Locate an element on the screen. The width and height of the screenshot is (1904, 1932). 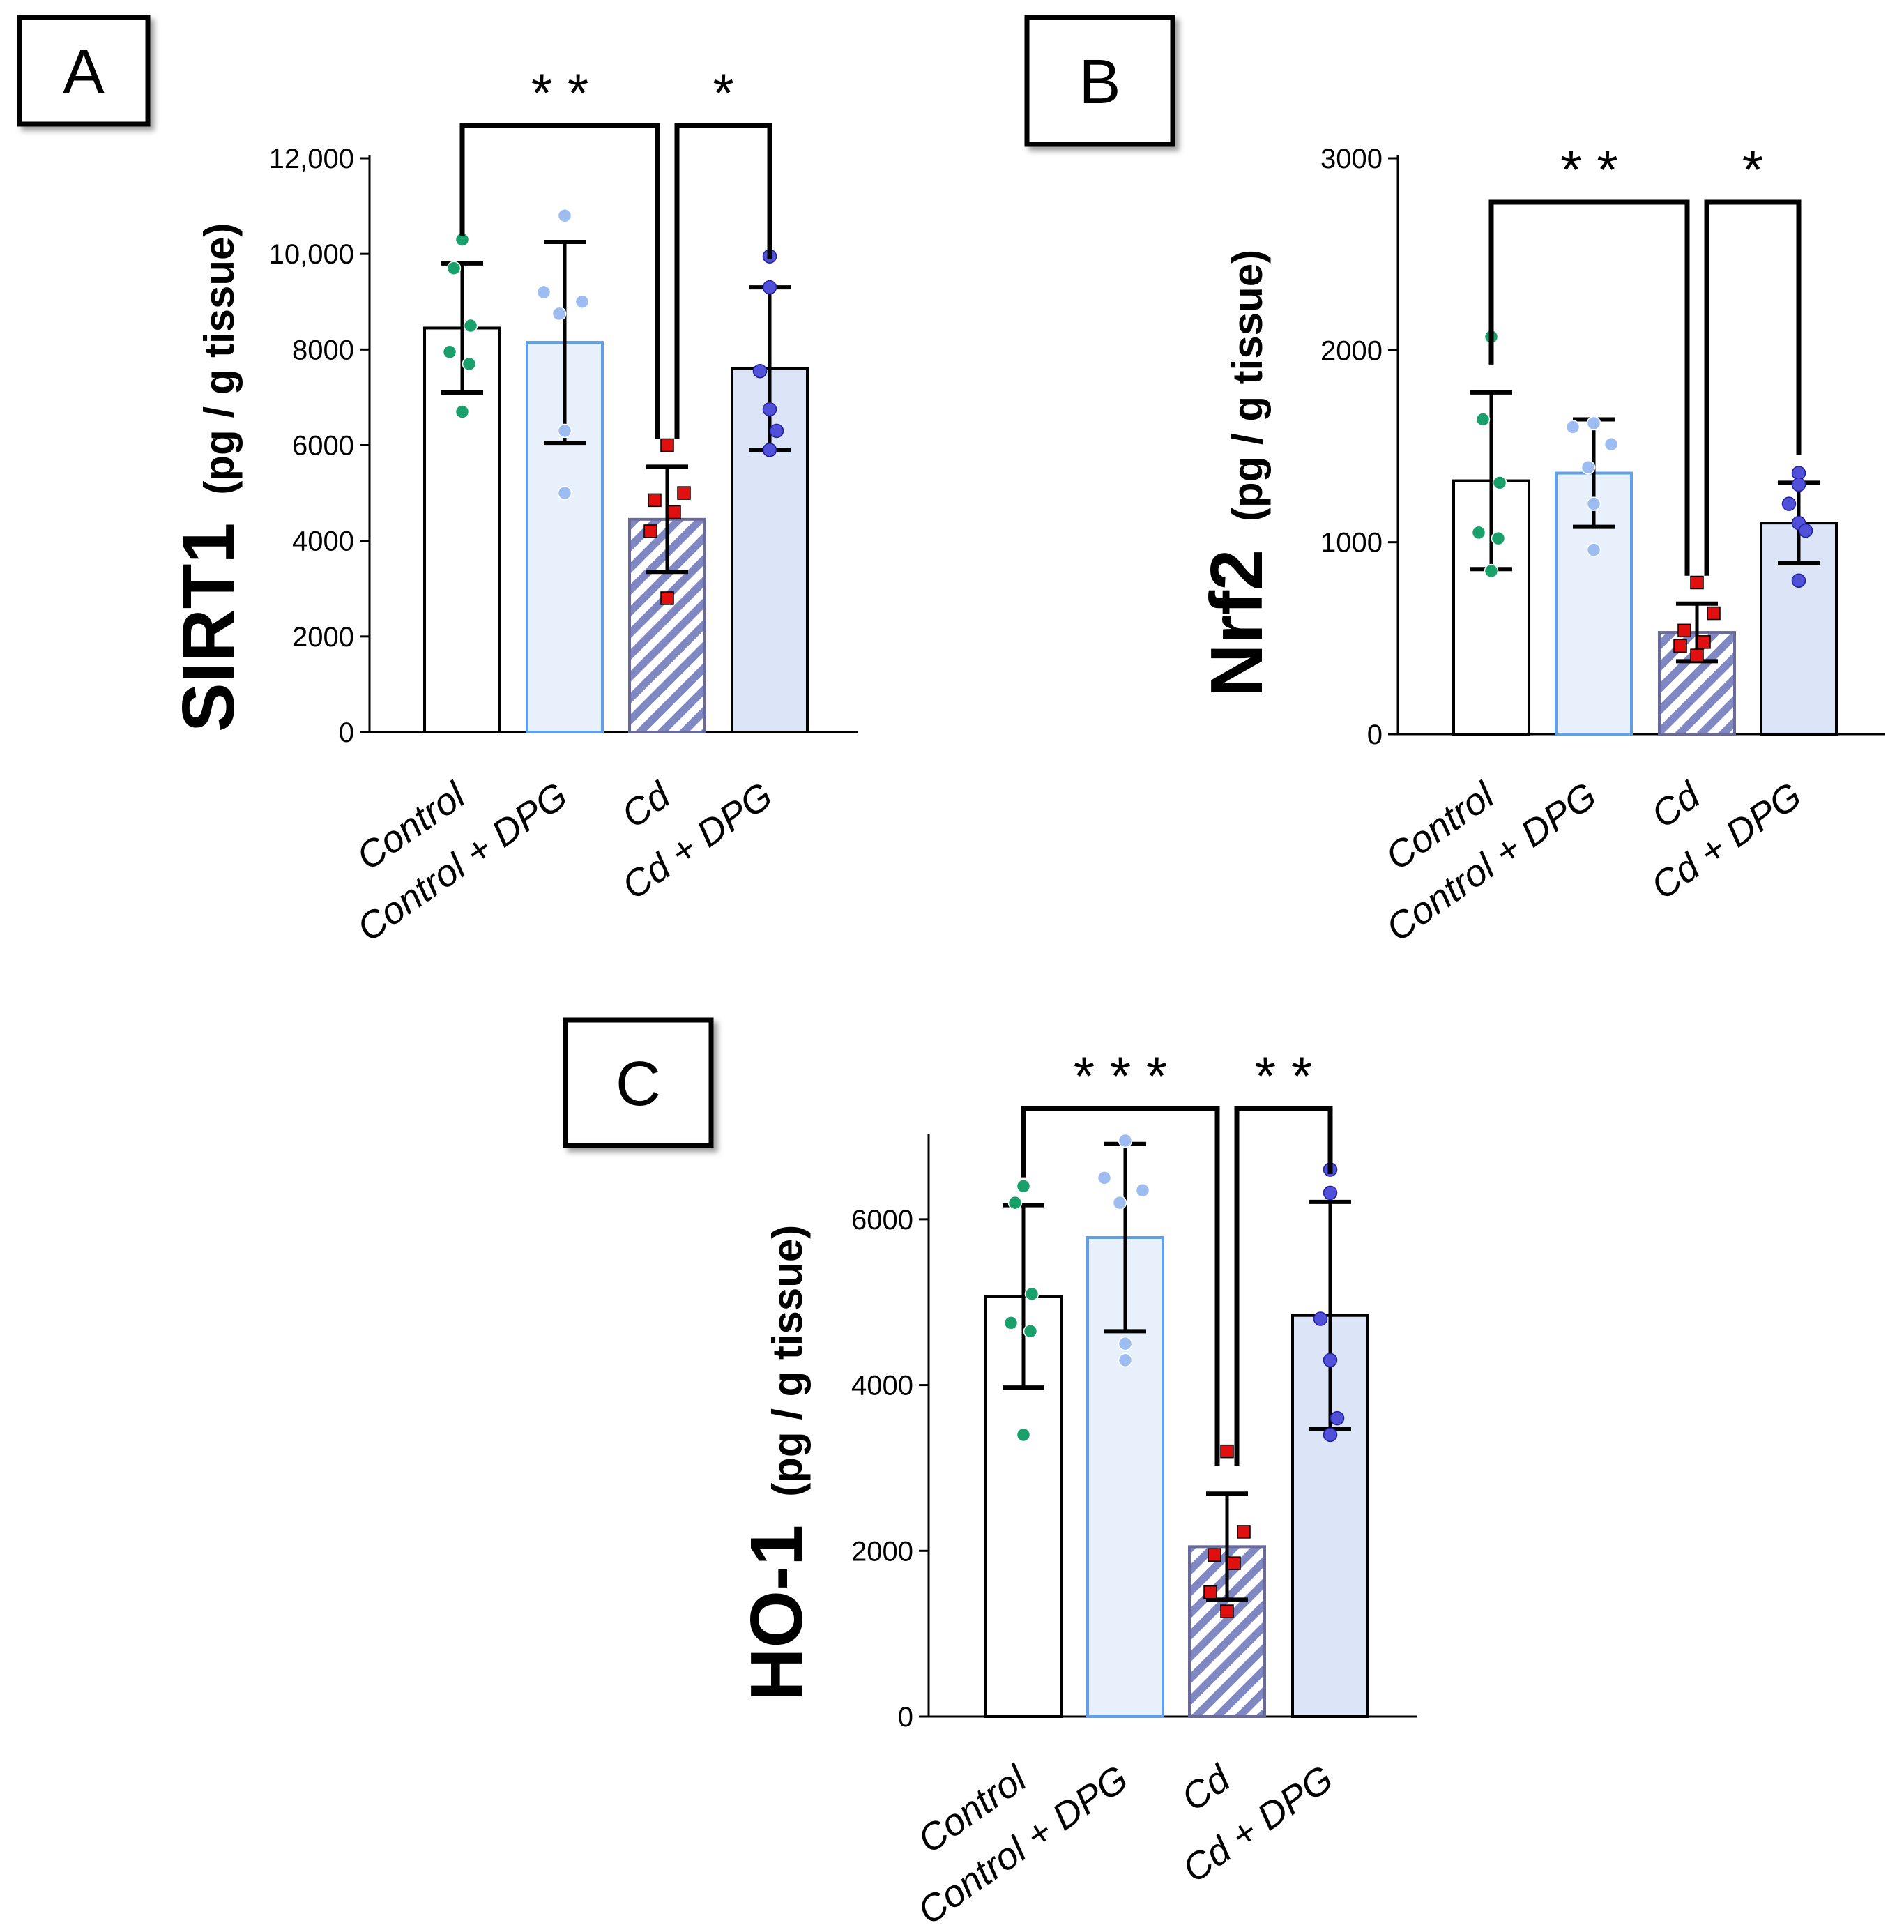
y-axis-label: HO-1 (pg / g tissue) is located at coordinates (777, 1463).